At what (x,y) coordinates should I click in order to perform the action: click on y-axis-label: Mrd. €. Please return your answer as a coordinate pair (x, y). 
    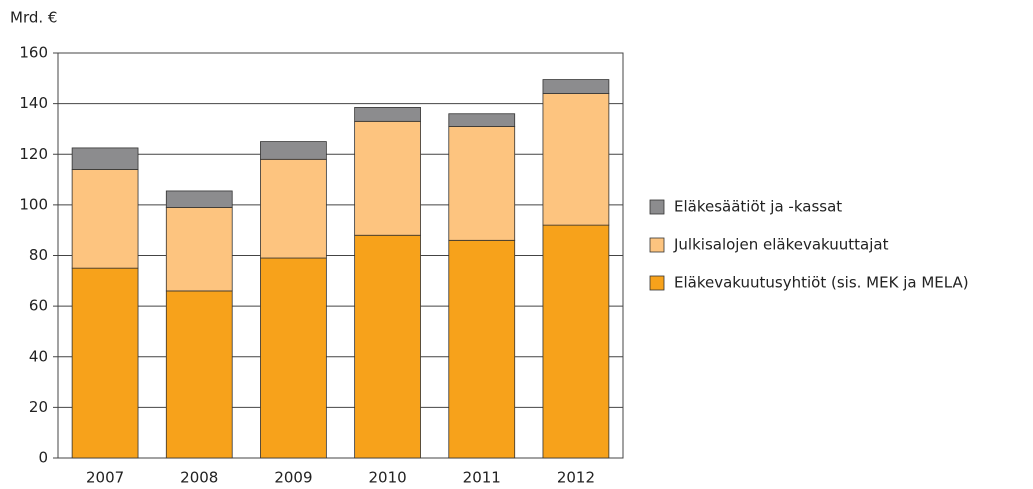
    Looking at the image, I should click on (33, 18).